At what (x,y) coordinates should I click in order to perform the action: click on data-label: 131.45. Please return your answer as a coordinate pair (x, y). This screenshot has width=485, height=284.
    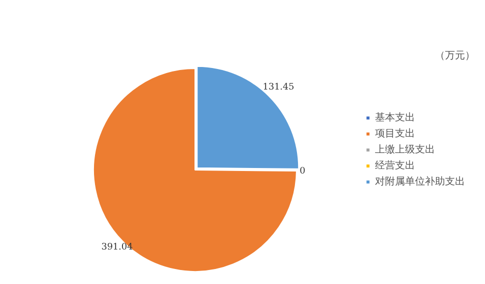
    Looking at the image, I should click on (278, 87).